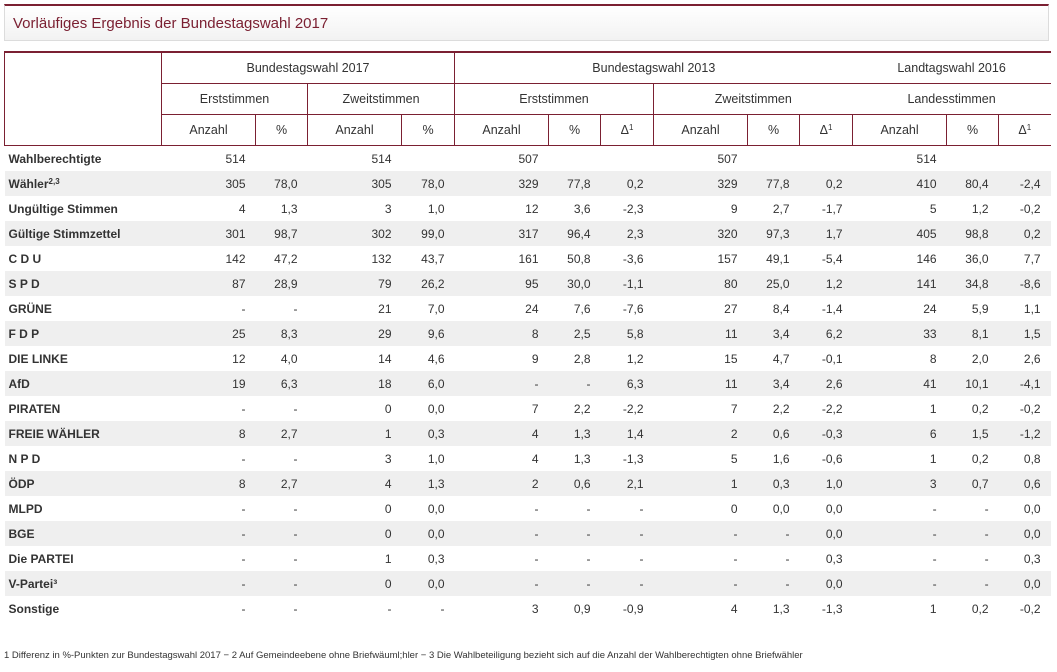  Describe the element at coordinates (208, 383) in the screenshot. I see `table-cell: 19` at that location.